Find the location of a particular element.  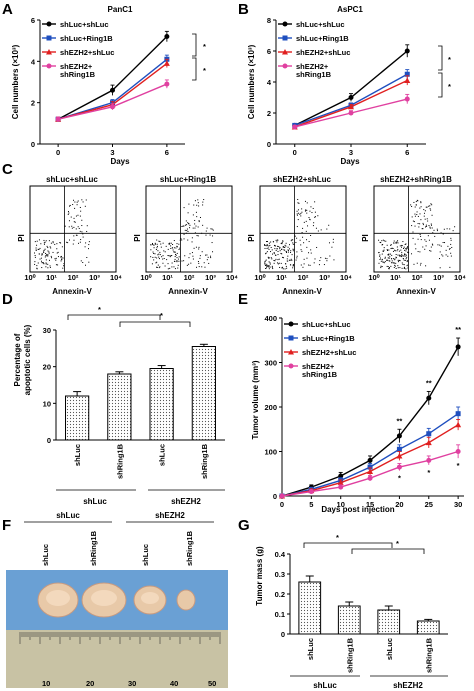

panel-b-ytick-label: 8 is located at coordinates (269, 20).